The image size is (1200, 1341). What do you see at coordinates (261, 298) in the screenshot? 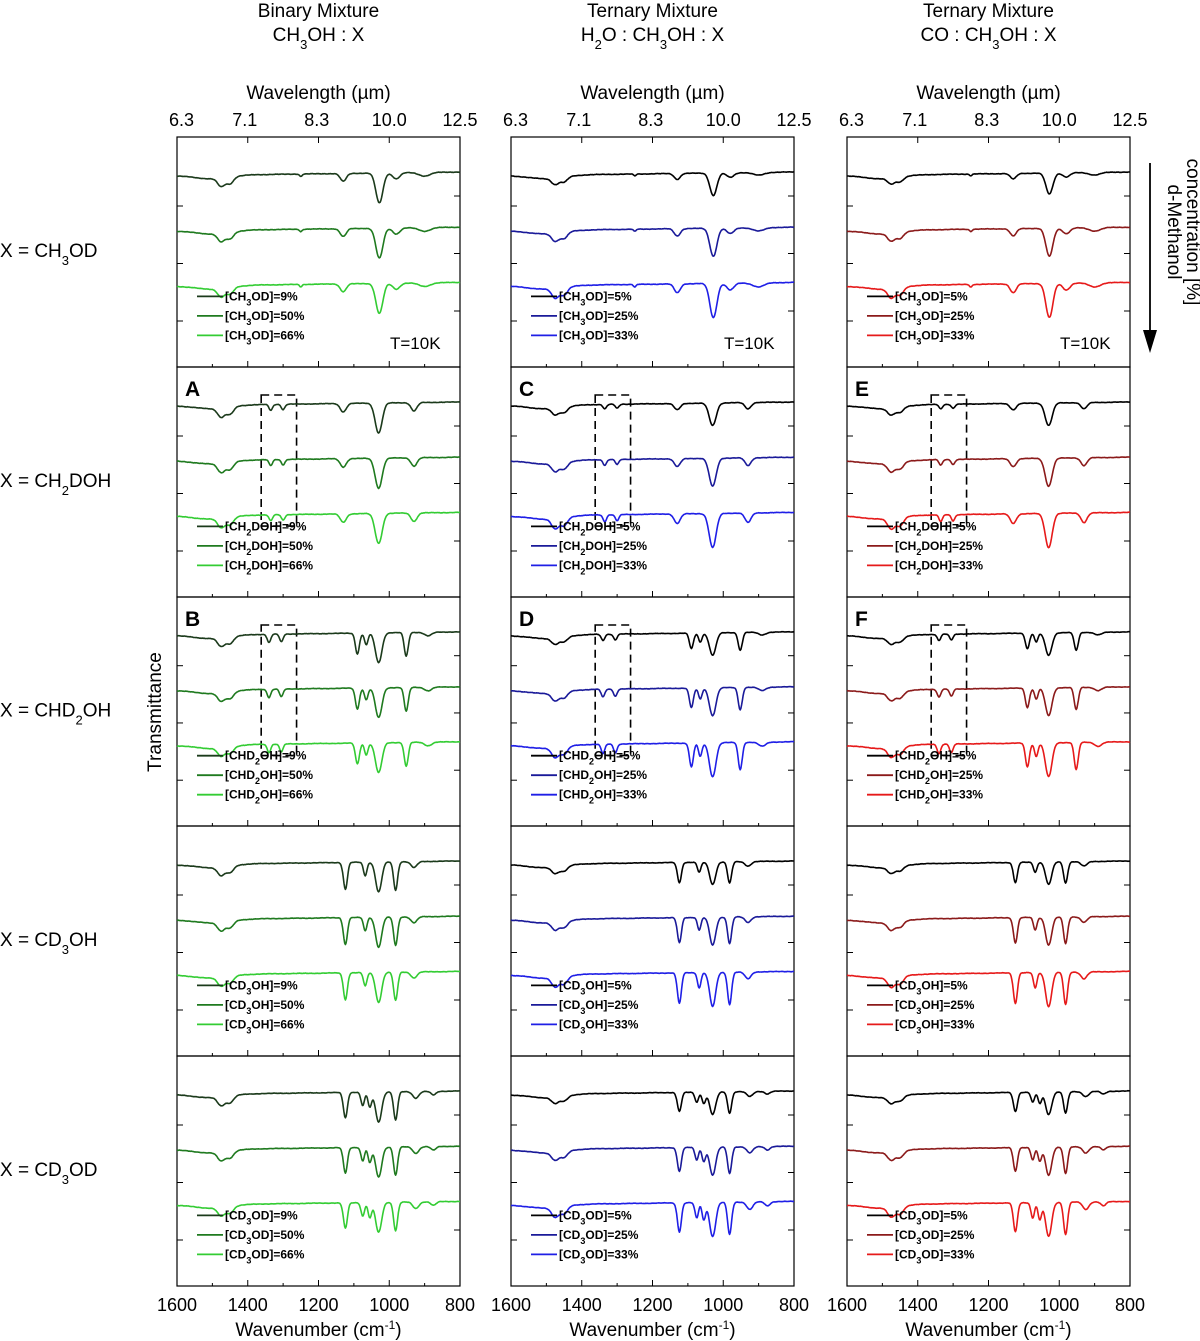
I see `legend-label-0-0-0: [CH3OD]=9%` at bounding box center [261, 298].